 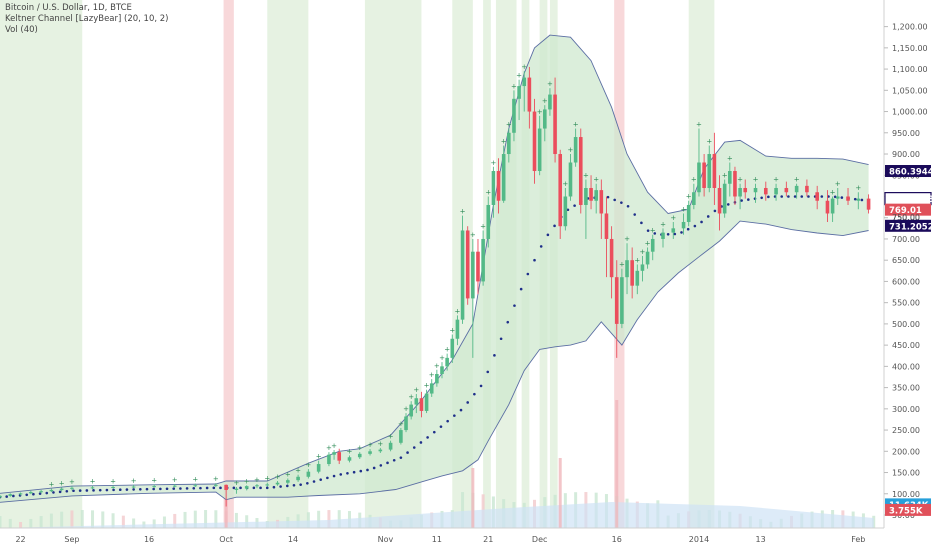 What do you see at coordinates (87, 19) in the screenshot?
I see `legend-indicator: Keltner Channel [LazyBear] (20, 10, 2)` at bounding box center [87, 19].